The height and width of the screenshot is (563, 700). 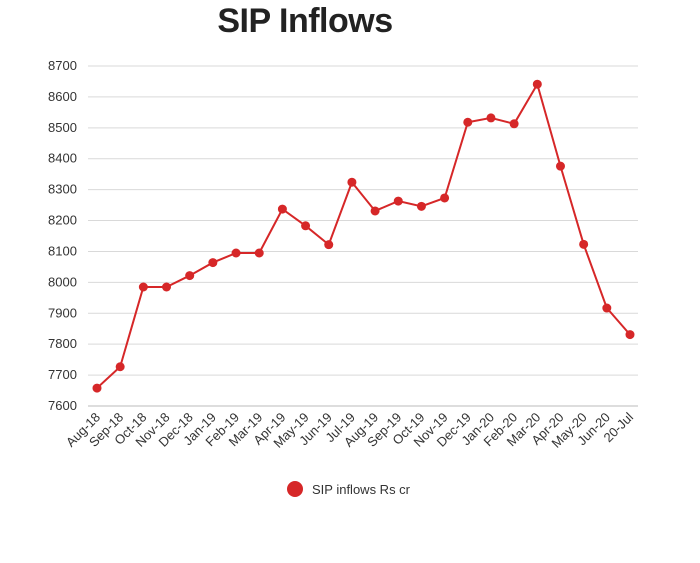 What do you see at coordinates (305, 21) in the screenshot?
I see `chart-title: SIP Inflows` at bounding box center [305, 21].